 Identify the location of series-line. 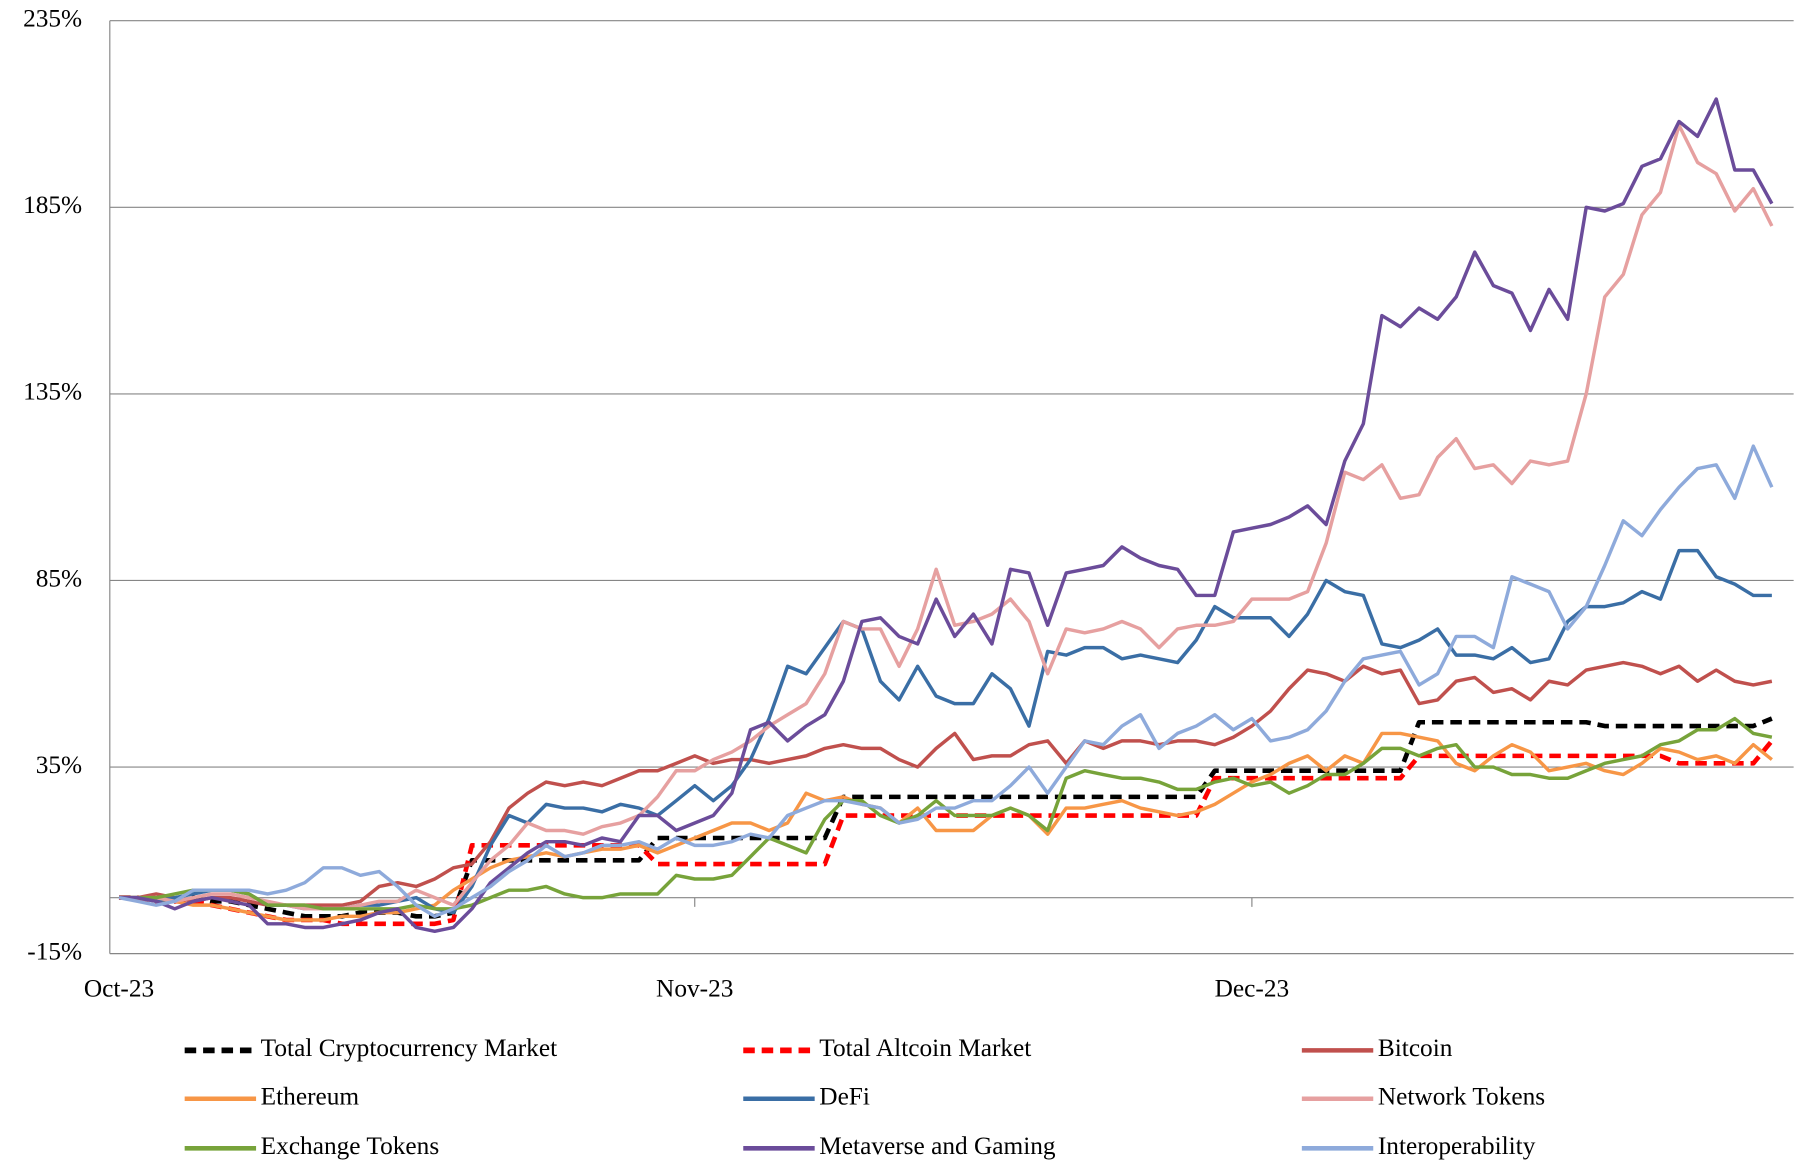
(946, 826).